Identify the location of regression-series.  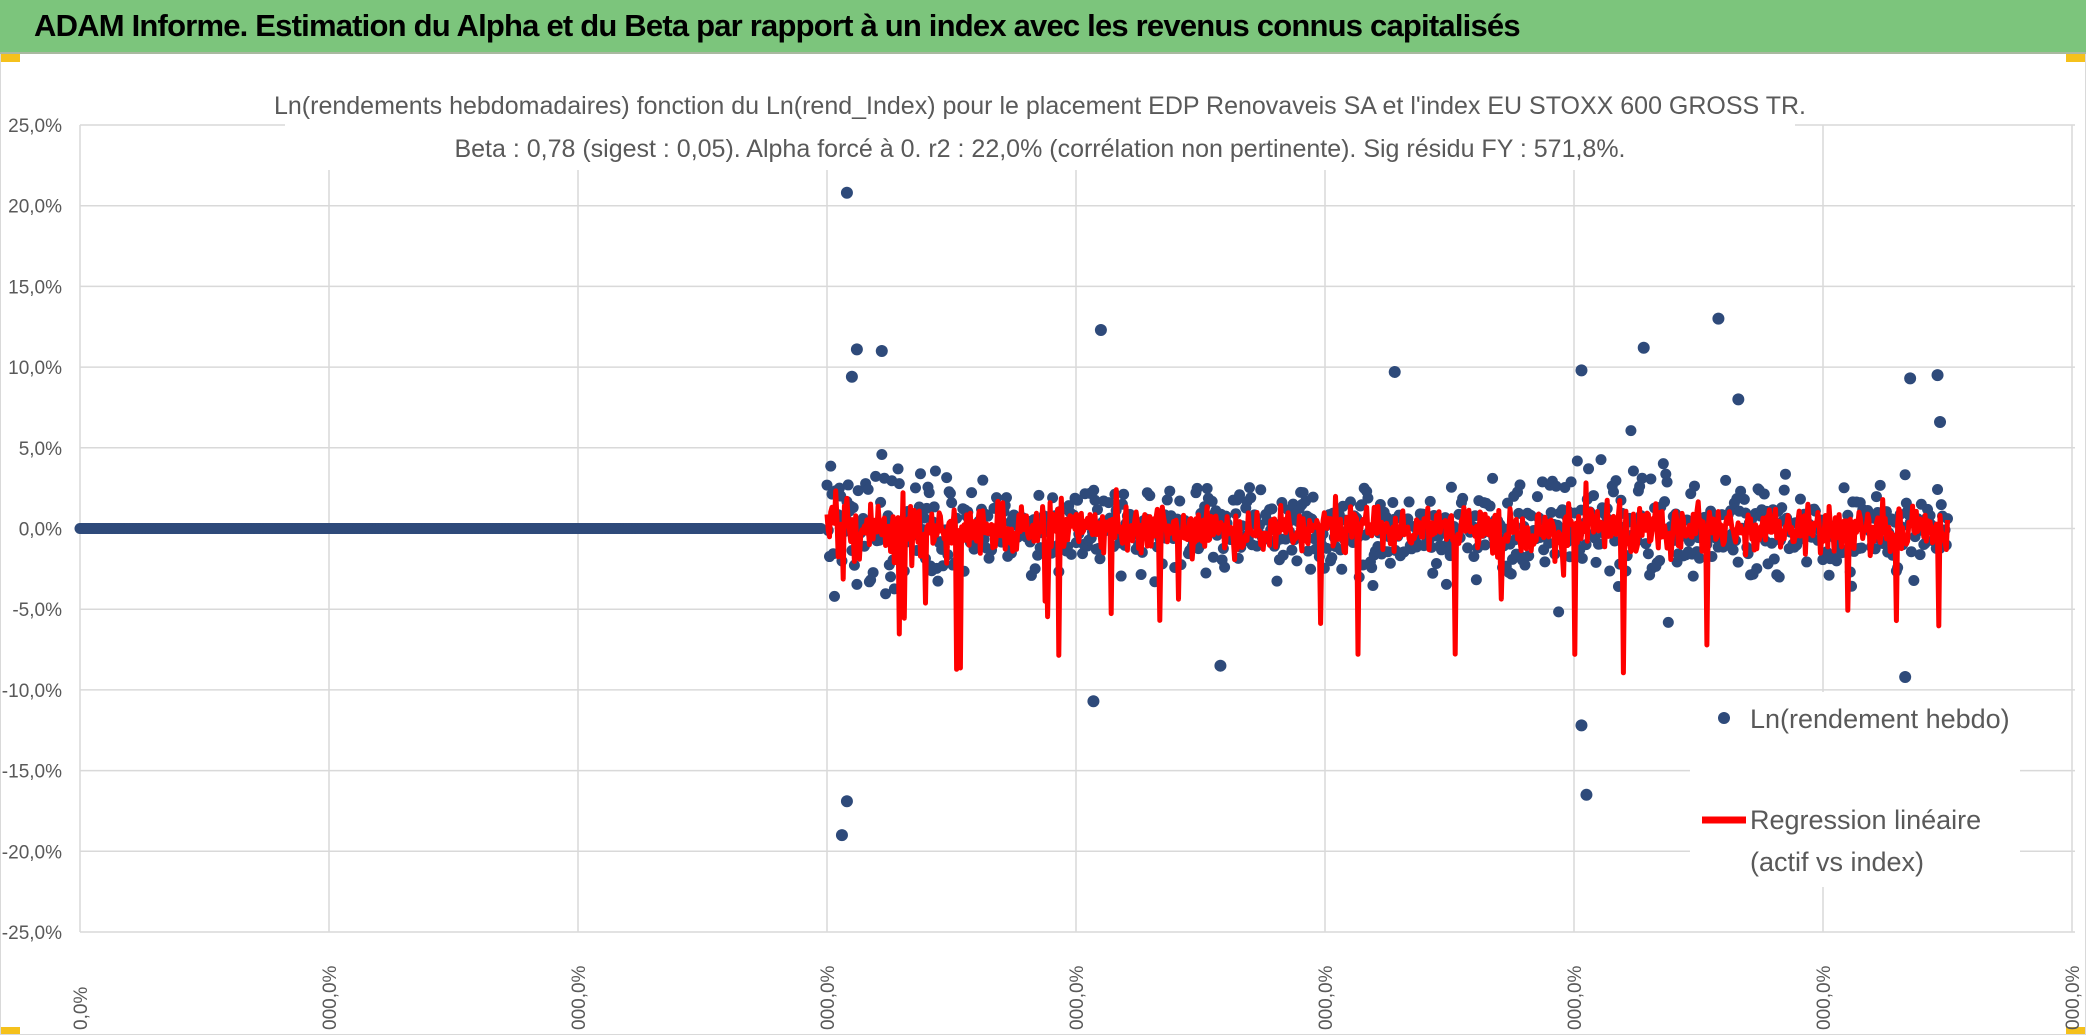
(1387, 578).